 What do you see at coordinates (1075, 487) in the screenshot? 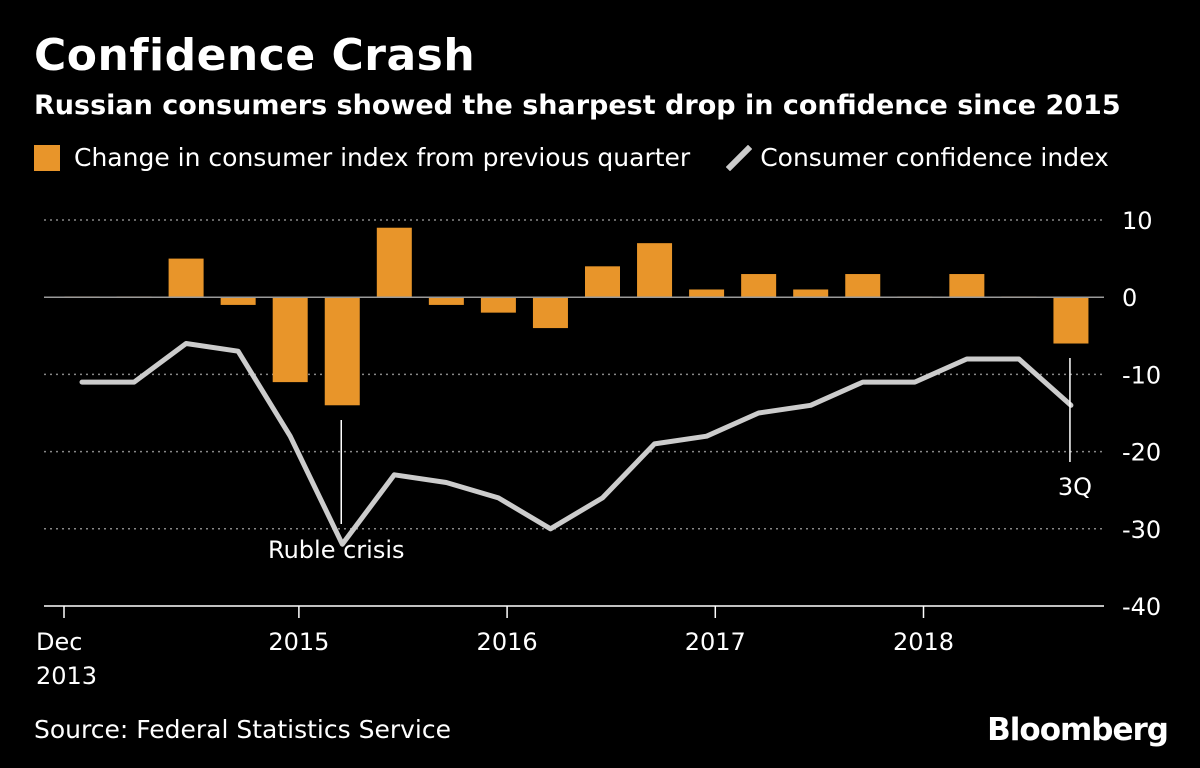
I see `annotation-3q: 3Q` at bounding box center [1075, 487].